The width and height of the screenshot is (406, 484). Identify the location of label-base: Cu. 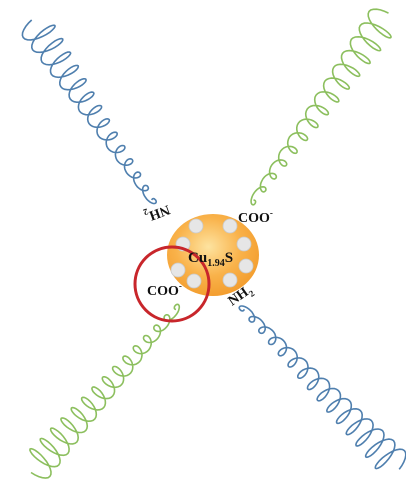
(197, 258).